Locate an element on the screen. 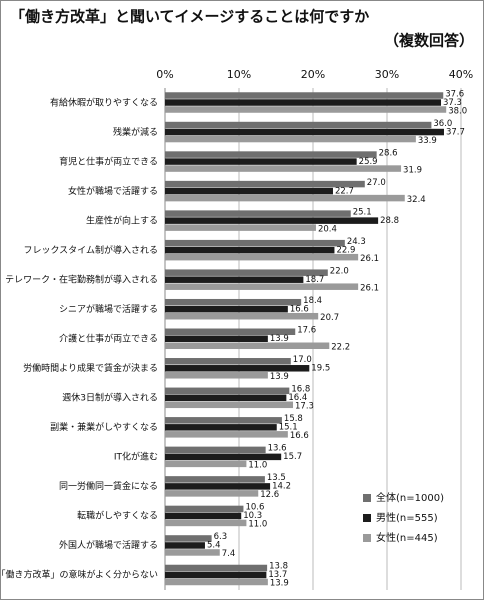 This screenshot has height=600, width=484. value-label: 10.6 is located at coordinates (254, 508).